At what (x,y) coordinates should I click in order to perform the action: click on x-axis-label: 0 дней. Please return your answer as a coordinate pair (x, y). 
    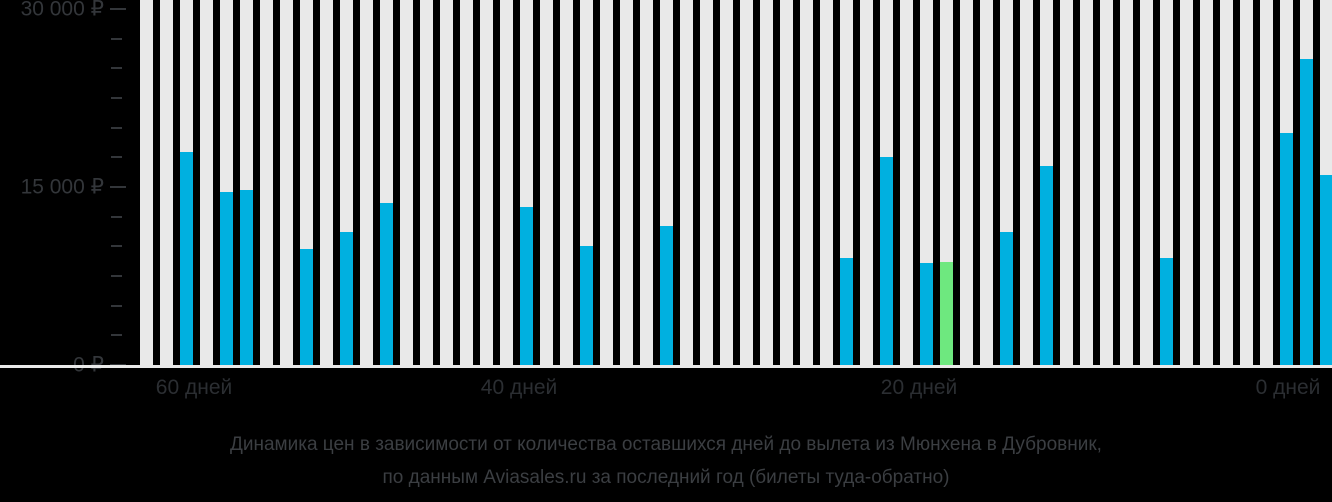
    Looking at the image, I should click on (1288, 387).